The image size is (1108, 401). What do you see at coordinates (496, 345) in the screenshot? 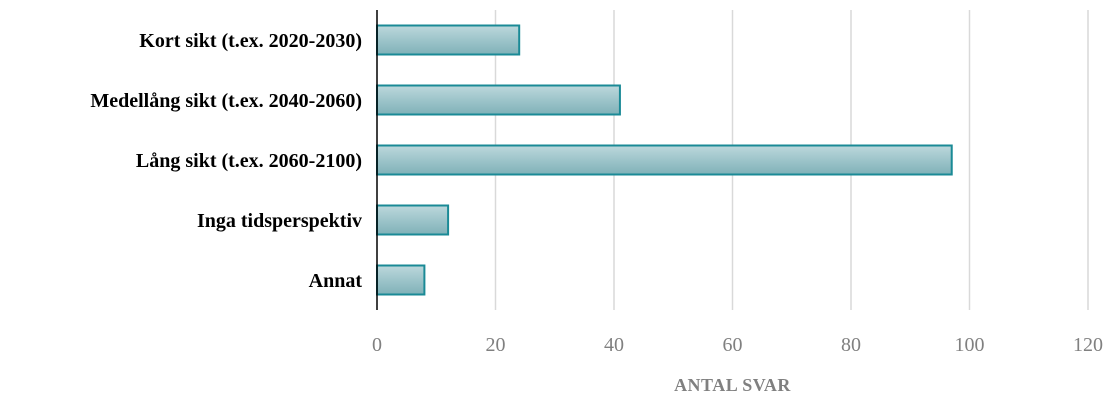
I see `x-tick-label: 20` at bounding box center [496, 345].